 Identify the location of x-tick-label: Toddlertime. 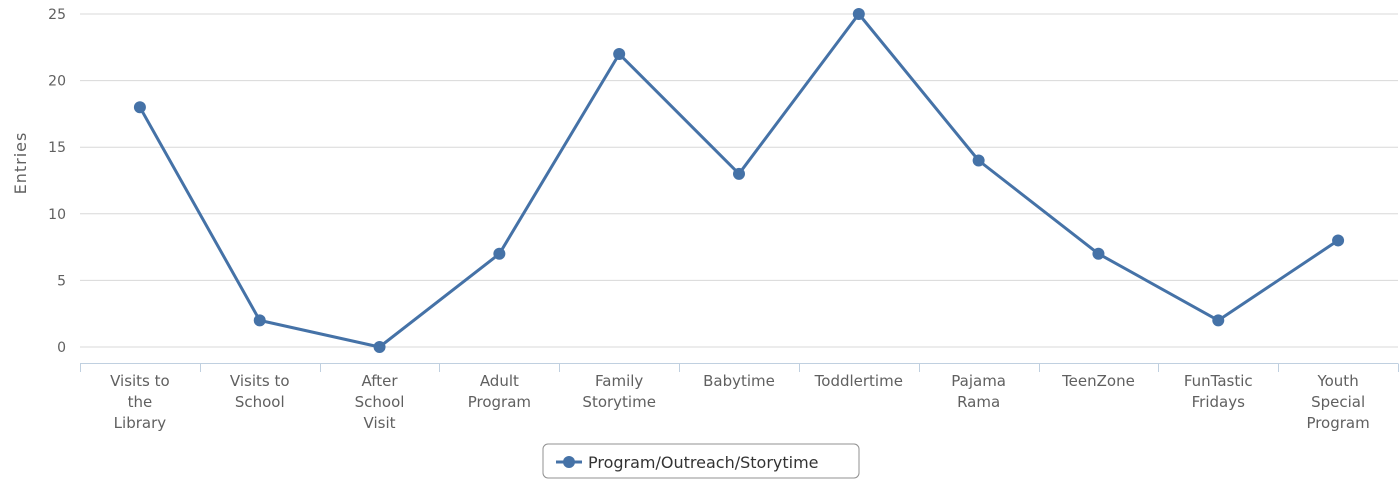
(858, 381).